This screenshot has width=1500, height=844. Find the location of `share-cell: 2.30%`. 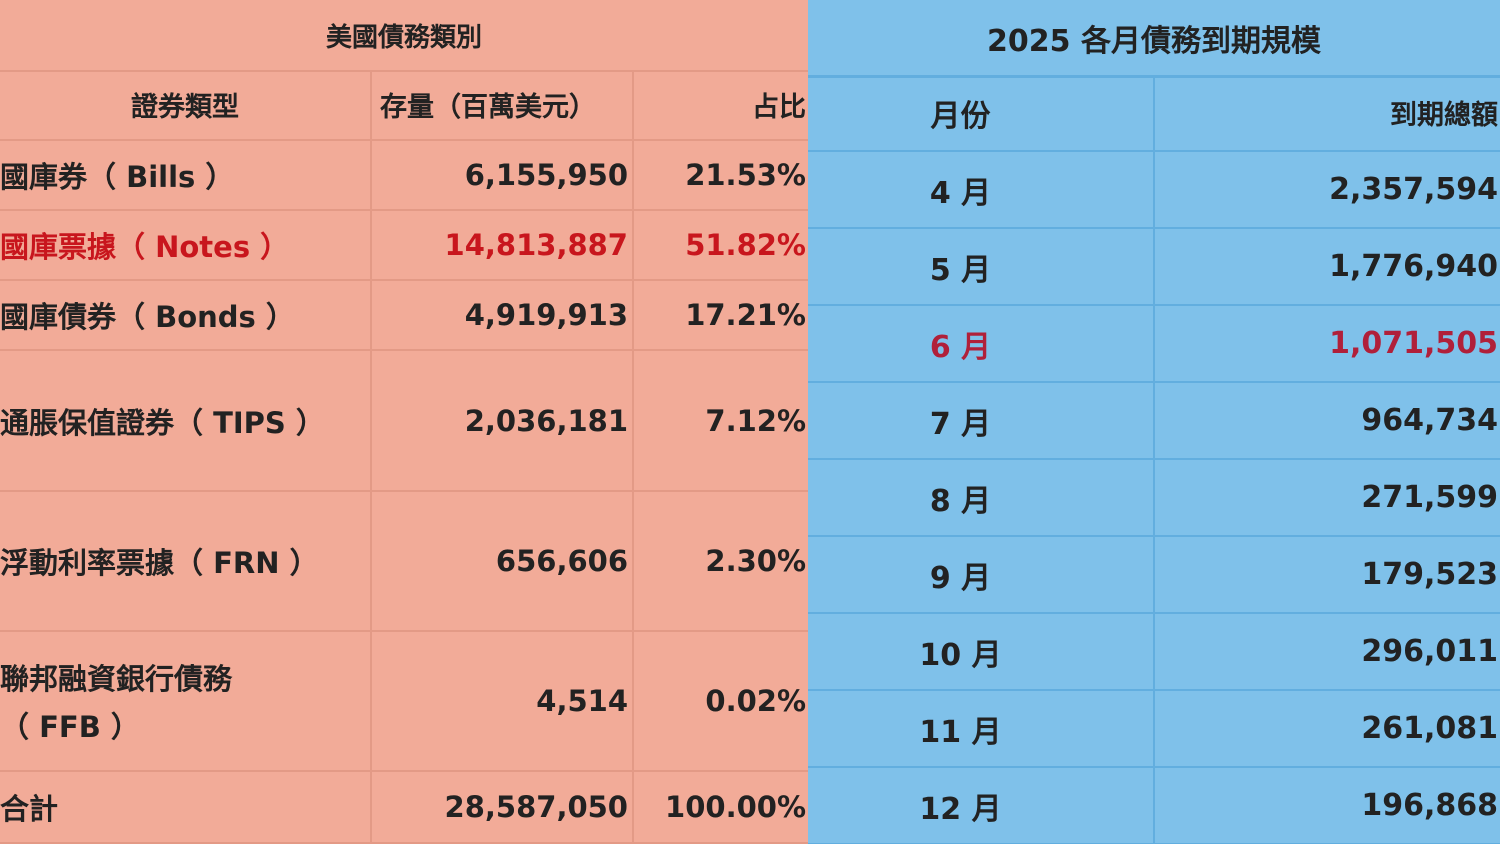

share-cell: 2.30% is located at coordinates (720, 561).